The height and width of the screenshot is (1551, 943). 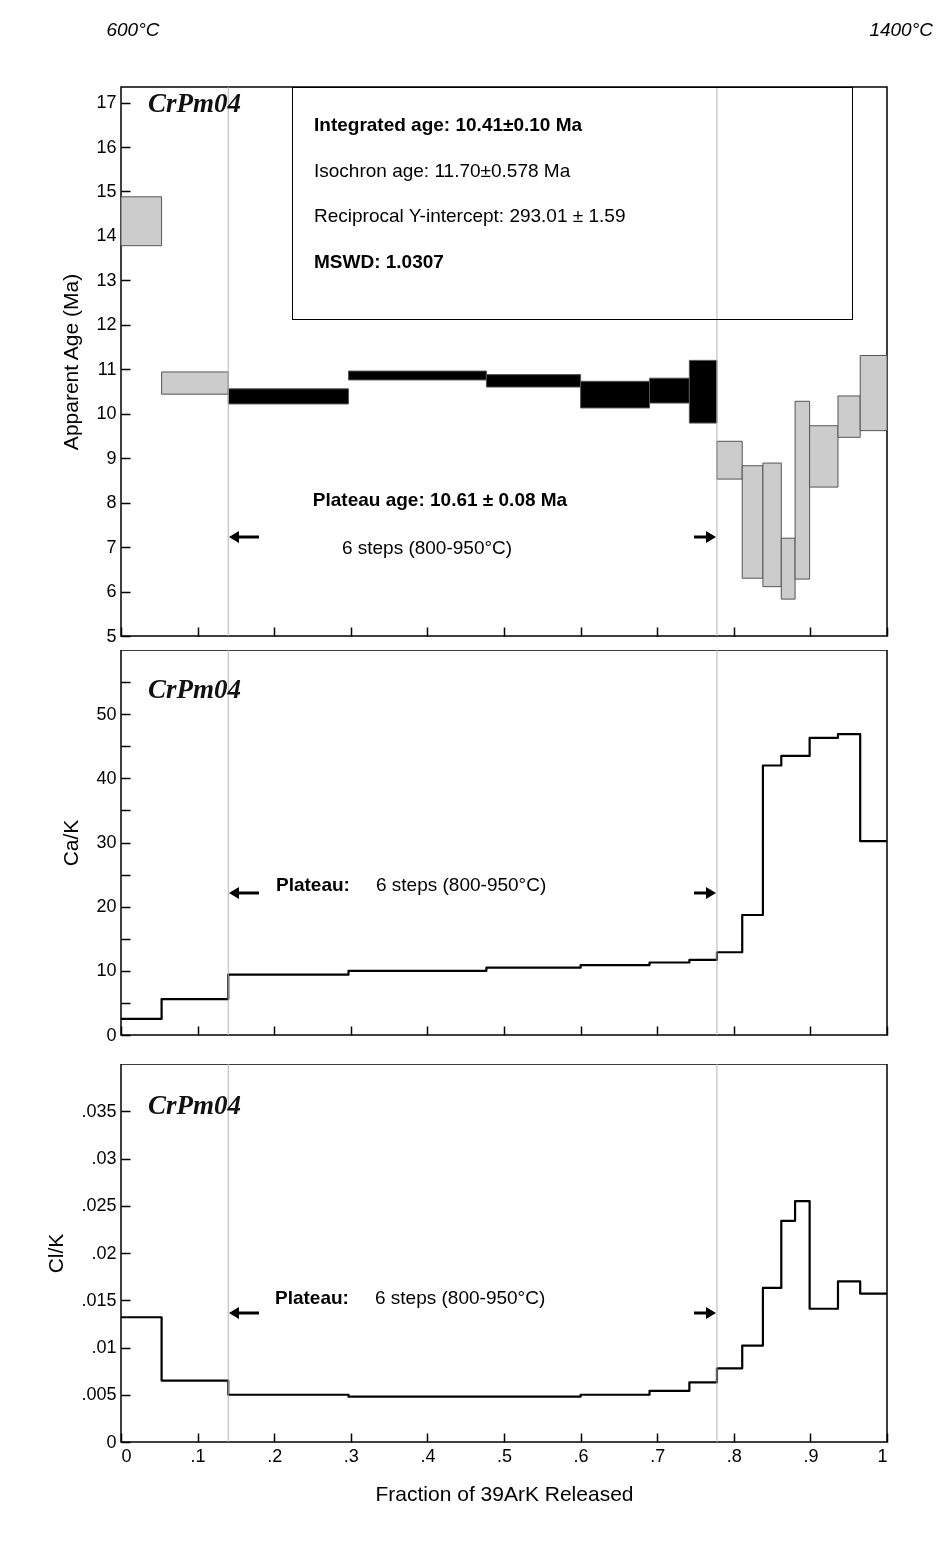 What do you see at coordinates (71, 362) in the screenshot?
I see `y-axis-title: Apparent Age (Ma)` at bounding box center [71, 362].